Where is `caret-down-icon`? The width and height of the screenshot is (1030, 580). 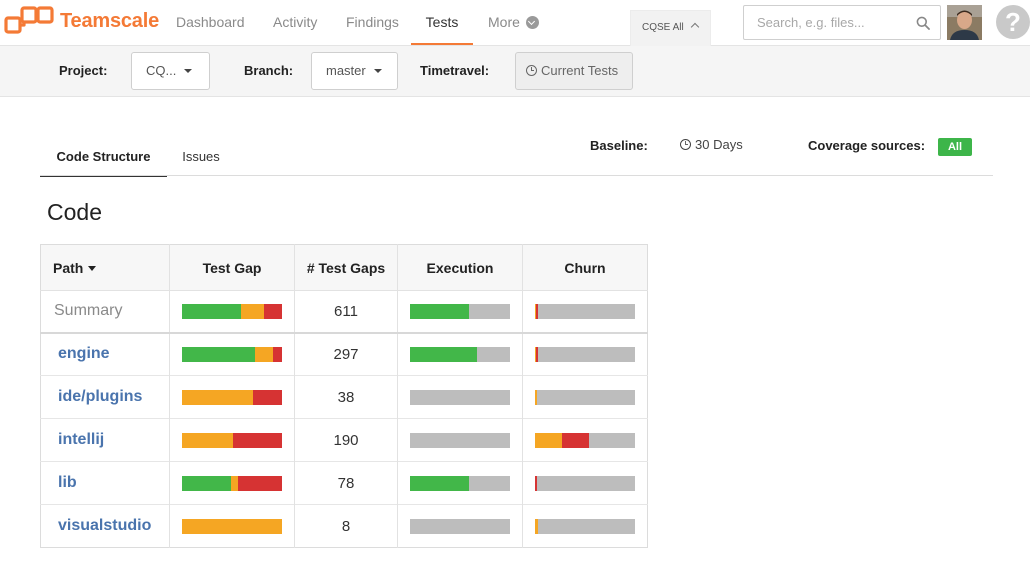
caret-down-icon is located at coordinates (188, 71).